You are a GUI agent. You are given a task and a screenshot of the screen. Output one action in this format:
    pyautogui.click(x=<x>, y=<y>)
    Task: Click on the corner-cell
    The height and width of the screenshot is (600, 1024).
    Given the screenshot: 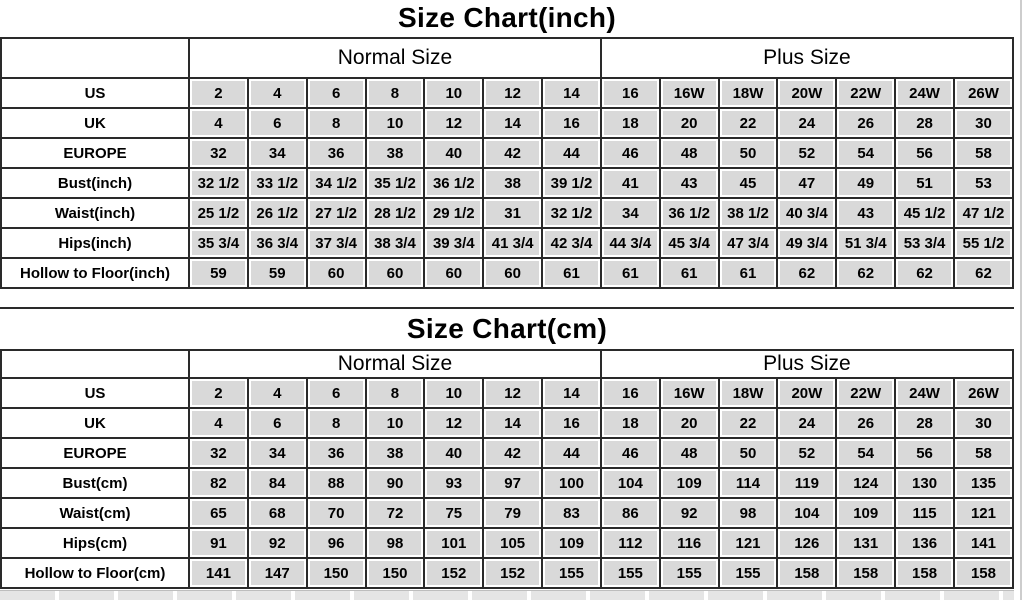 What is the action you would take?
    pyautogui.click(x=95, y=364)
    